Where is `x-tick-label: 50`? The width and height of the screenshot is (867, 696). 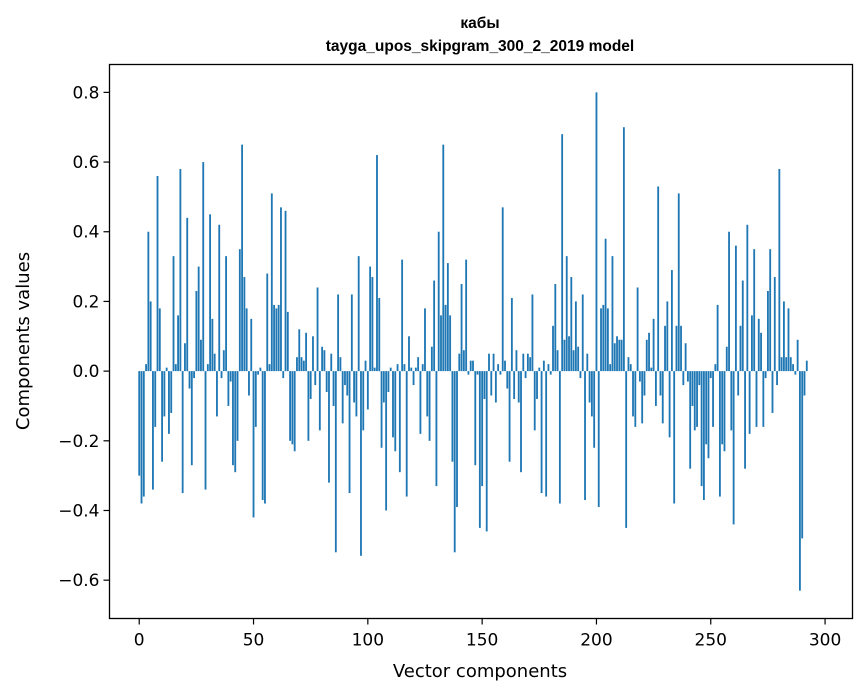
x-tick-label: 50 is located at coordinates (254, 641).